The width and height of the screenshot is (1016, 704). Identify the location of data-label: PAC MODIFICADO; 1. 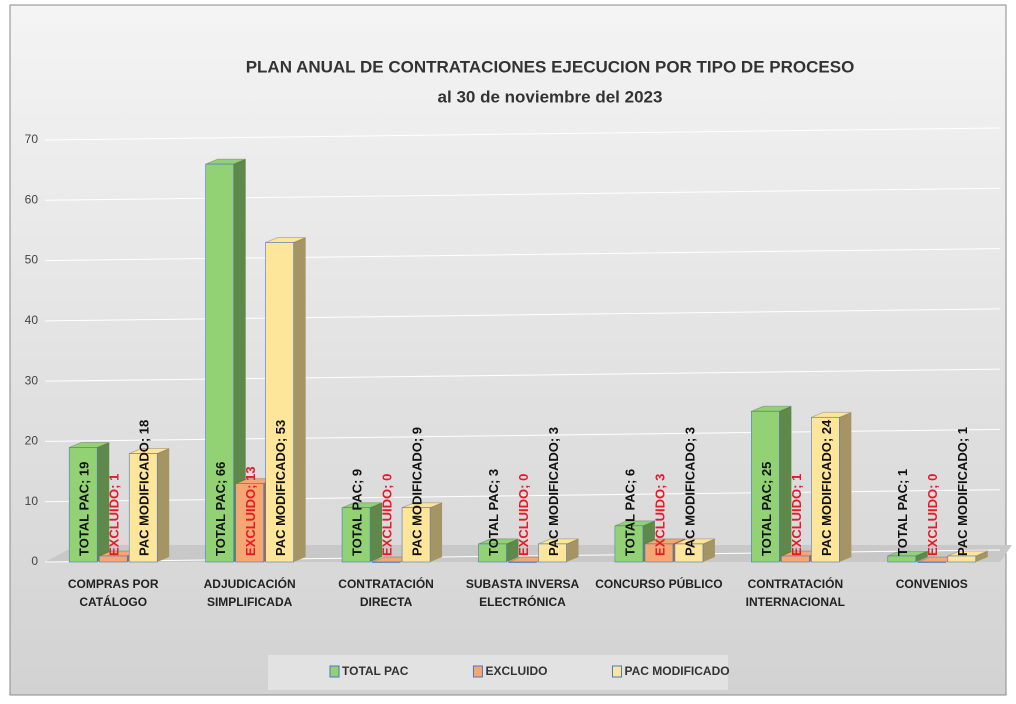
(962, 491).